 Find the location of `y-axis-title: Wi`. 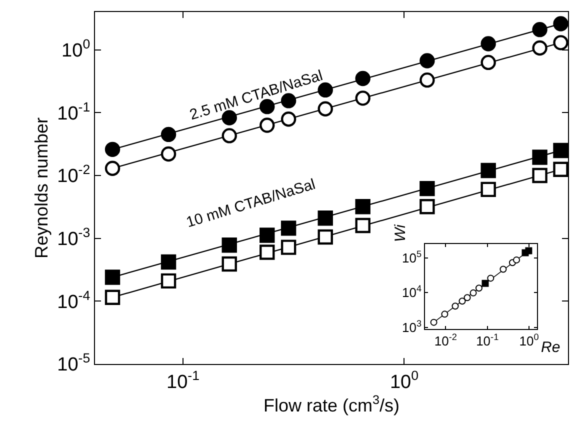

y-axis-title: Wi is located at coordinates (401, 233).